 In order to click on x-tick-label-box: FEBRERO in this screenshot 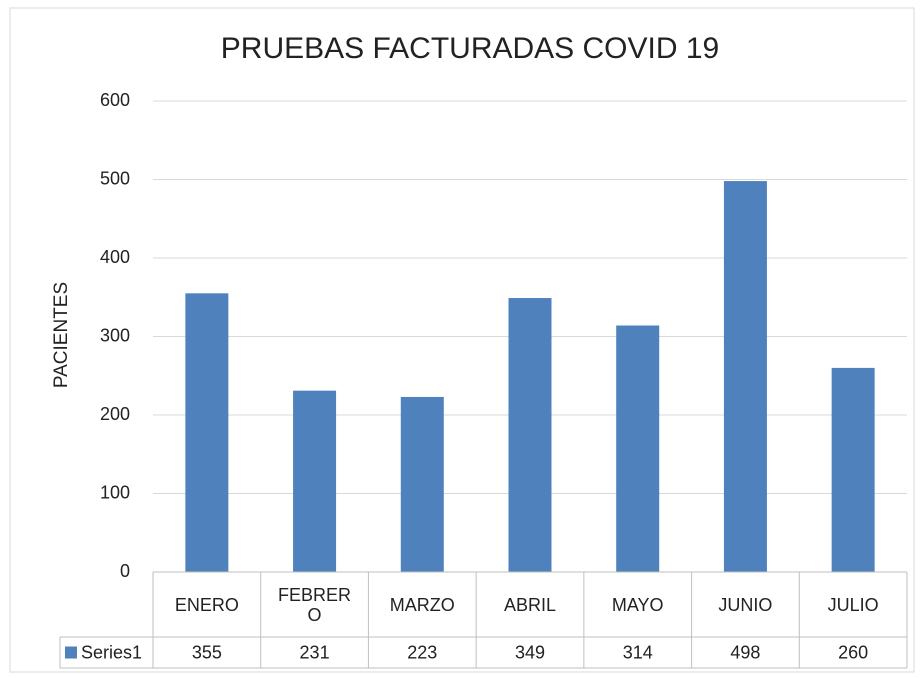, I will do `click(315, 604)`.